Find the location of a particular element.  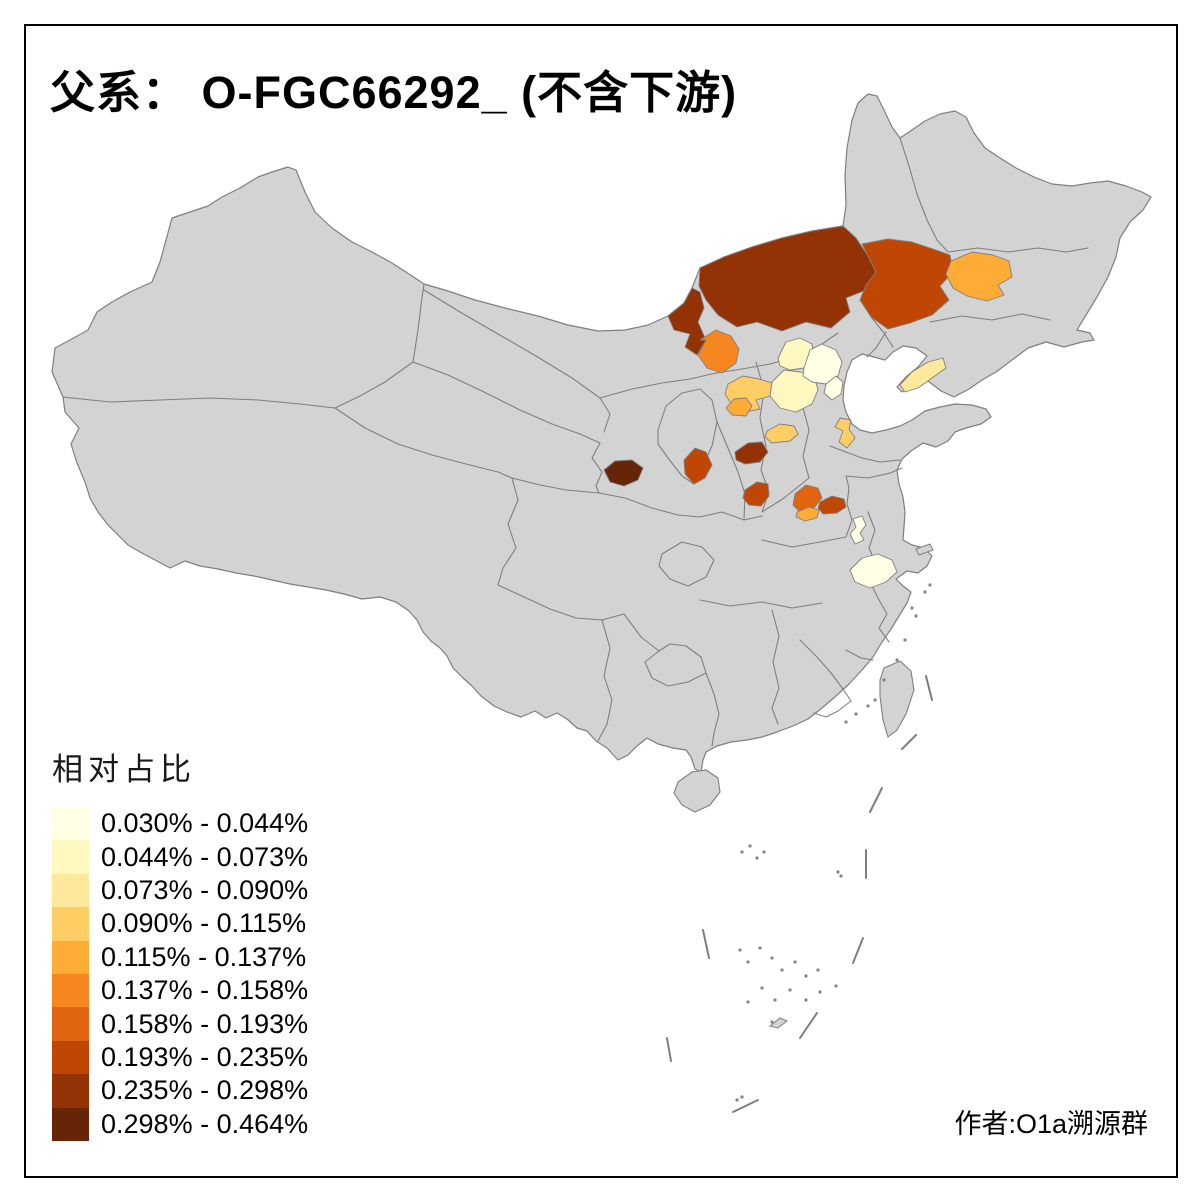

island-chongming is located at coordinates (924, 549).